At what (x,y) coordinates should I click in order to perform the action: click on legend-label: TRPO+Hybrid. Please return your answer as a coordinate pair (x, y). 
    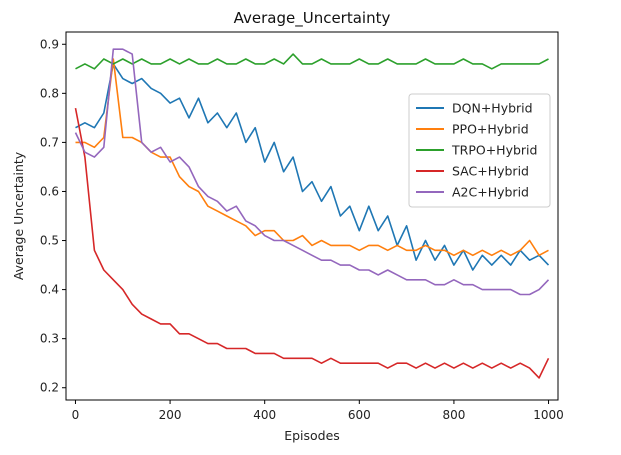
    Looking at the image, I should click on (494, 150).